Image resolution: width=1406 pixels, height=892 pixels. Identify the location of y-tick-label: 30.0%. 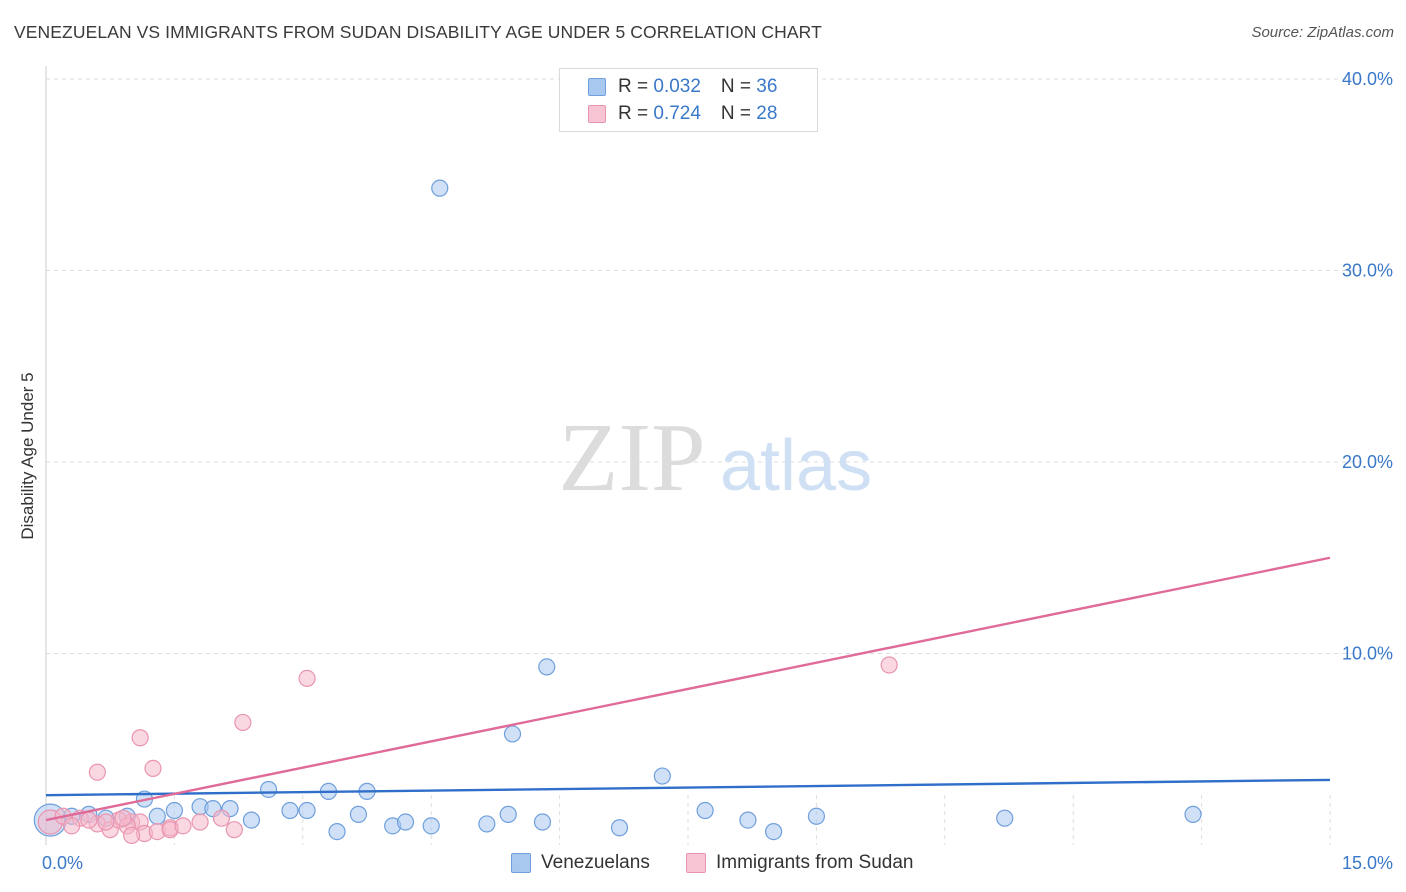
(1367, 271).